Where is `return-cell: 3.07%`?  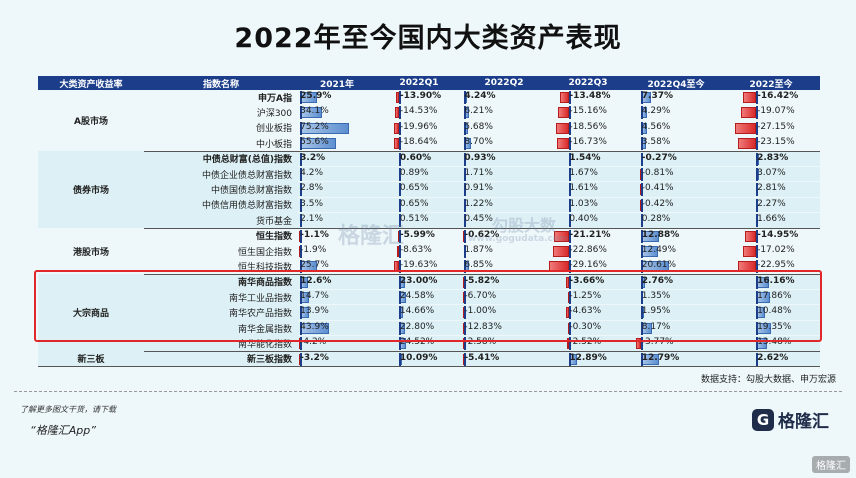
return-cell: 3.07% is located at coordinates (771, 174).